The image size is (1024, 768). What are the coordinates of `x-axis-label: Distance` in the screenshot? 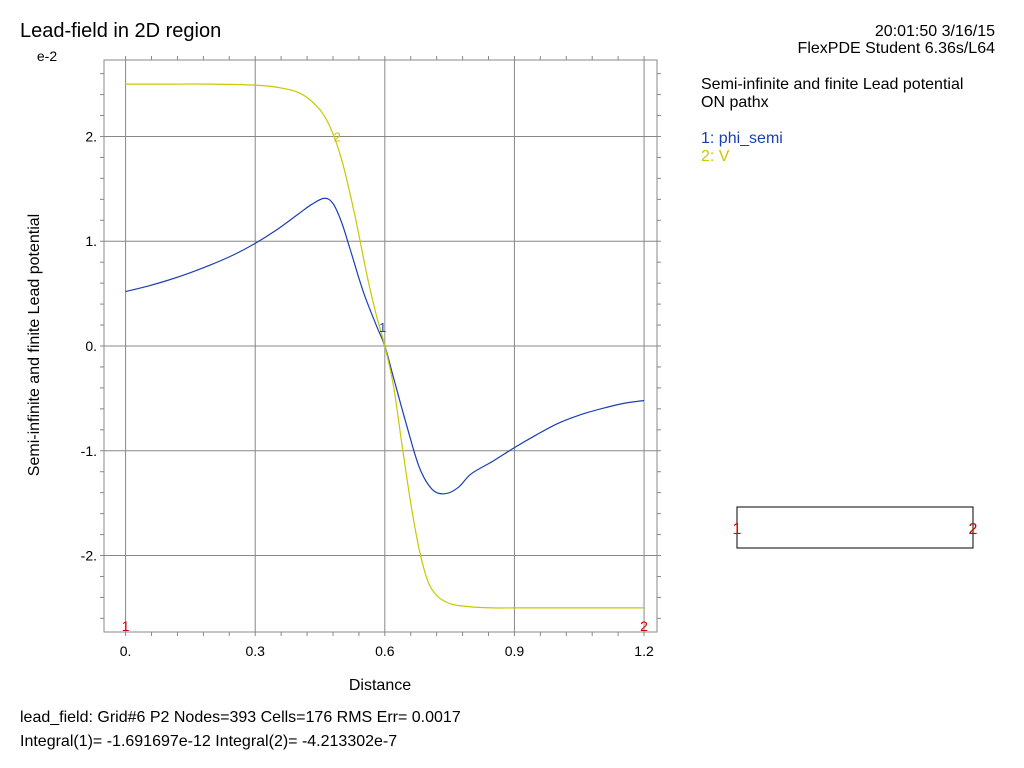 It's located at (380, 685).